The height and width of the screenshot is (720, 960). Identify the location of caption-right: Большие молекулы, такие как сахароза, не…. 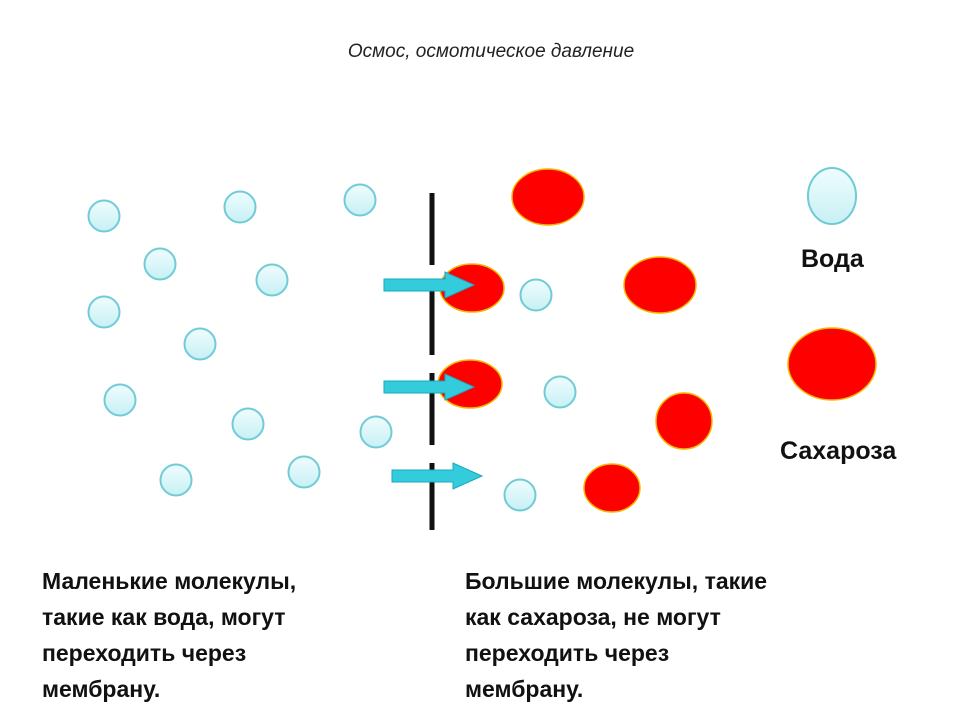
(616, 635).